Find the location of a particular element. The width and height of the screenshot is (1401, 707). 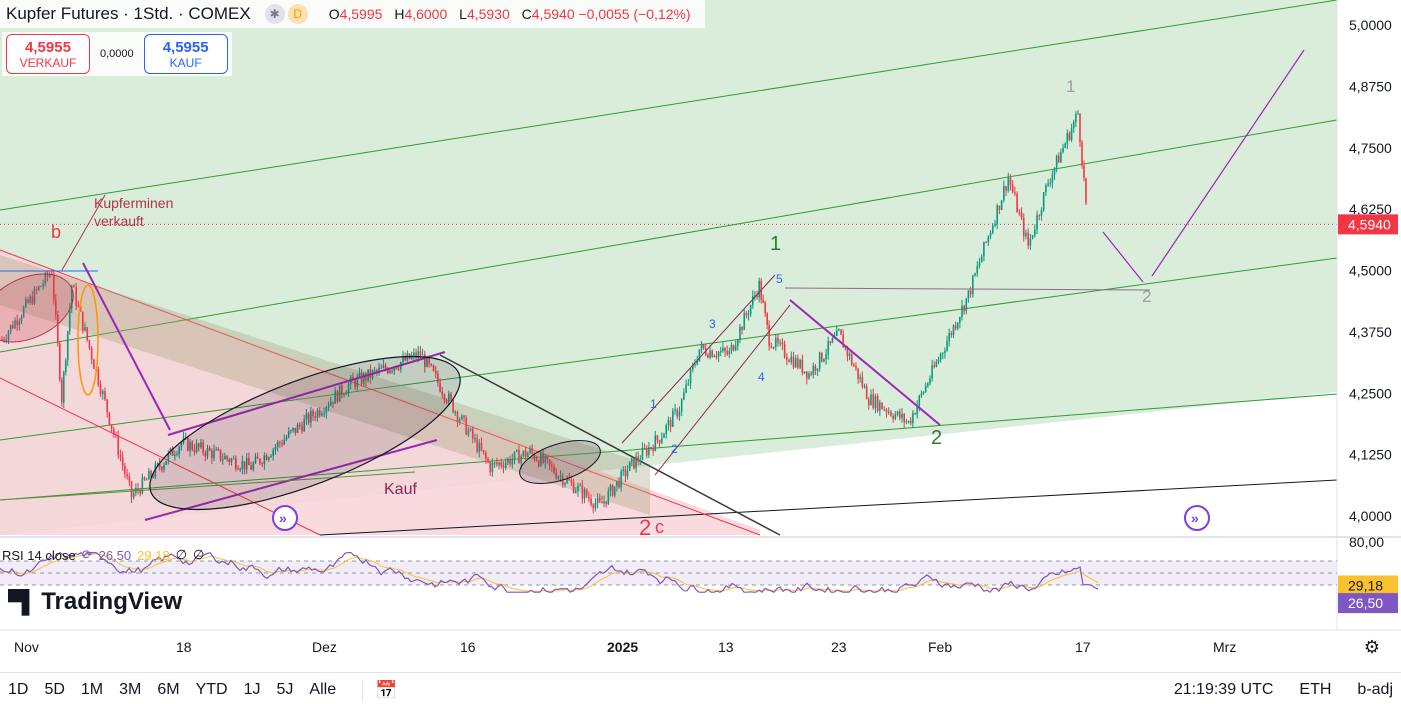

symbol-title: Kupfer Futures · 1Std. · COMEX is located at coordinates (128, 13).